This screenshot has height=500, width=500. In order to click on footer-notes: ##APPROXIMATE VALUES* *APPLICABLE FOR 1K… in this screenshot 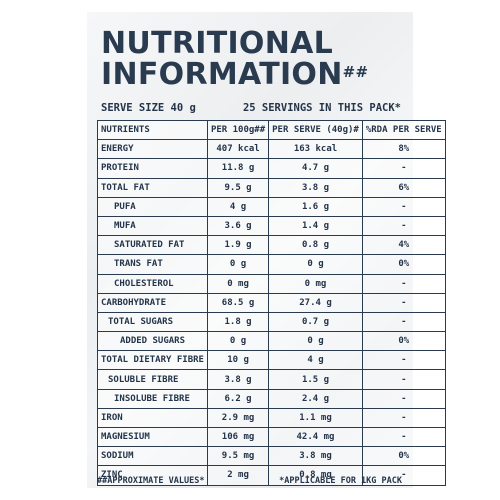, I will do `click(249, 481)`.